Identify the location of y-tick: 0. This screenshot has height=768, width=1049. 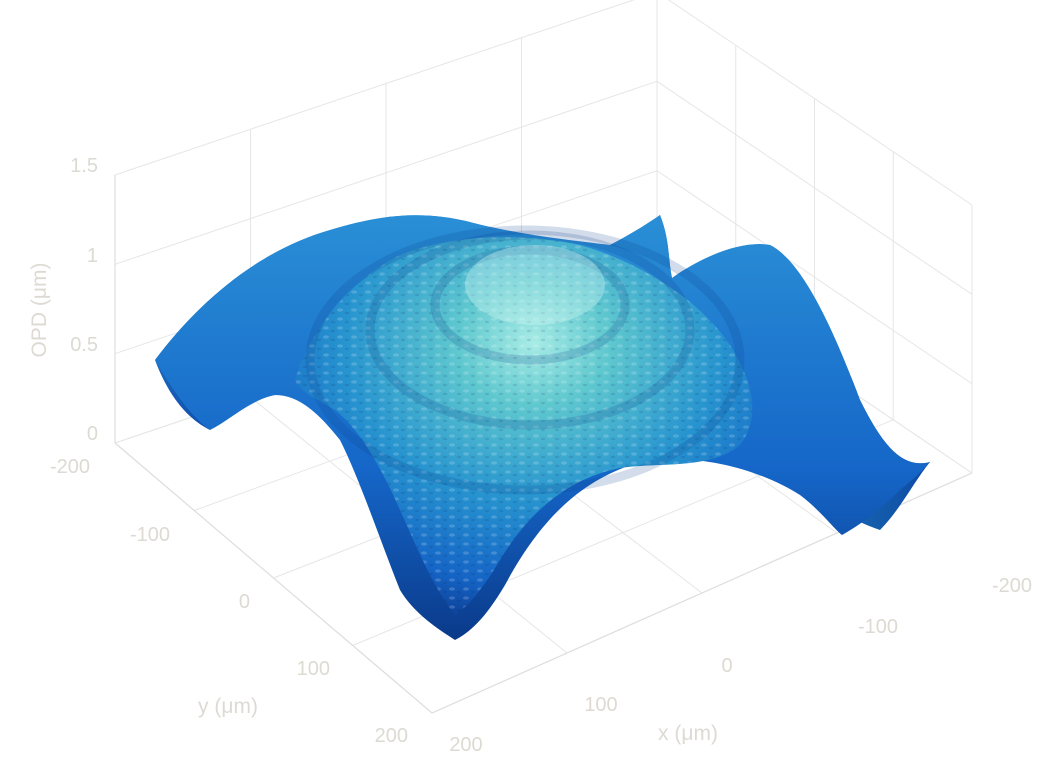
(244, 602).